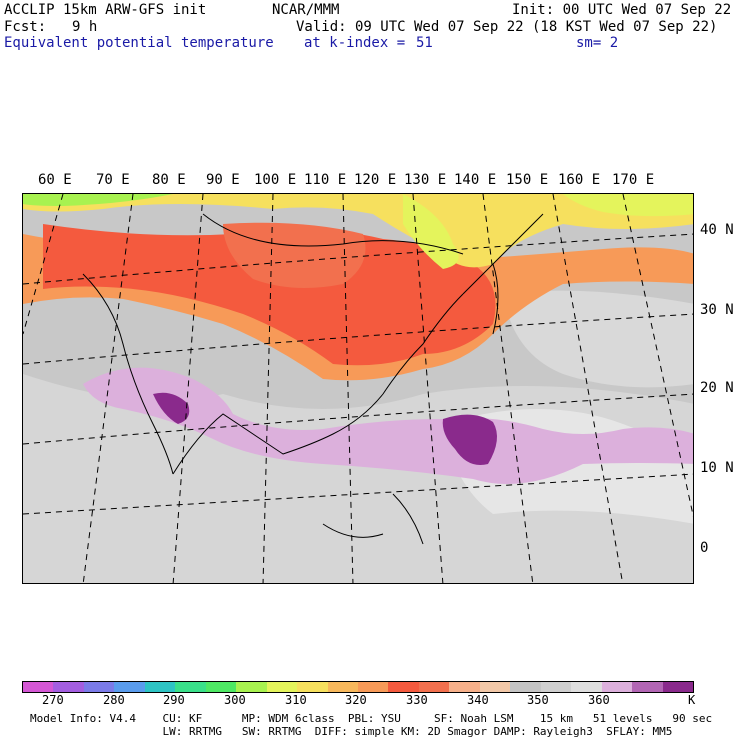 The image size is (740, 740). I want to click on fcst-value: 9 h, so click(85, 27).